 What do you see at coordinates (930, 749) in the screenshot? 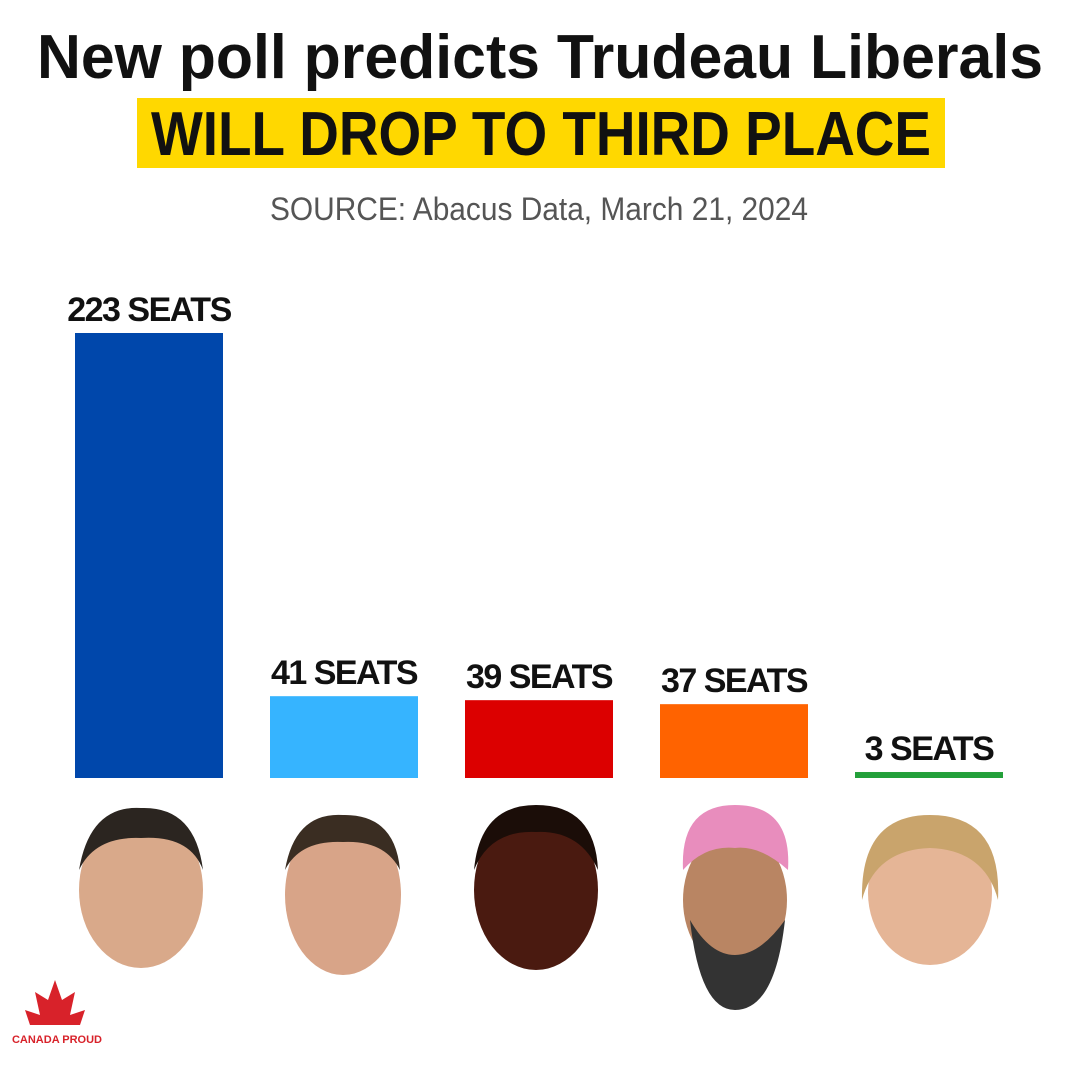
I see `value-label: 3 SEATS` at bounding box center [930, 749].